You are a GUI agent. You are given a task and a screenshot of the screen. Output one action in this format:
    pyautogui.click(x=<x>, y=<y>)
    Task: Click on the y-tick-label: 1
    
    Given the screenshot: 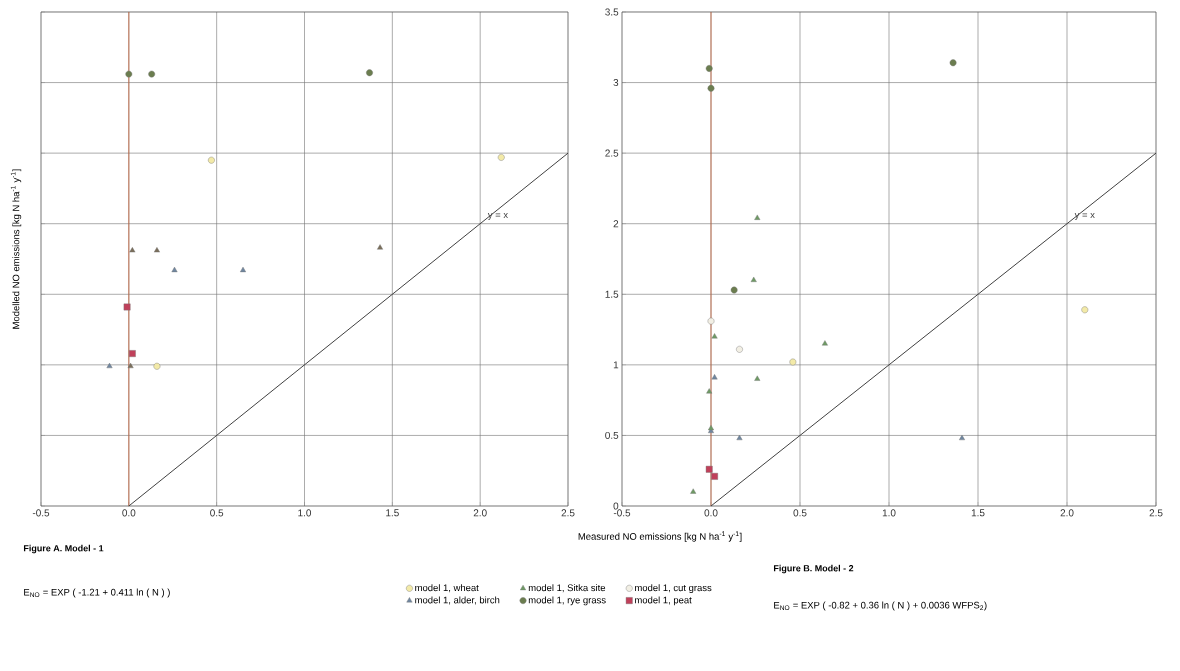 What is the action you would take?
    pyautogui.click(x=616, y=365)
    